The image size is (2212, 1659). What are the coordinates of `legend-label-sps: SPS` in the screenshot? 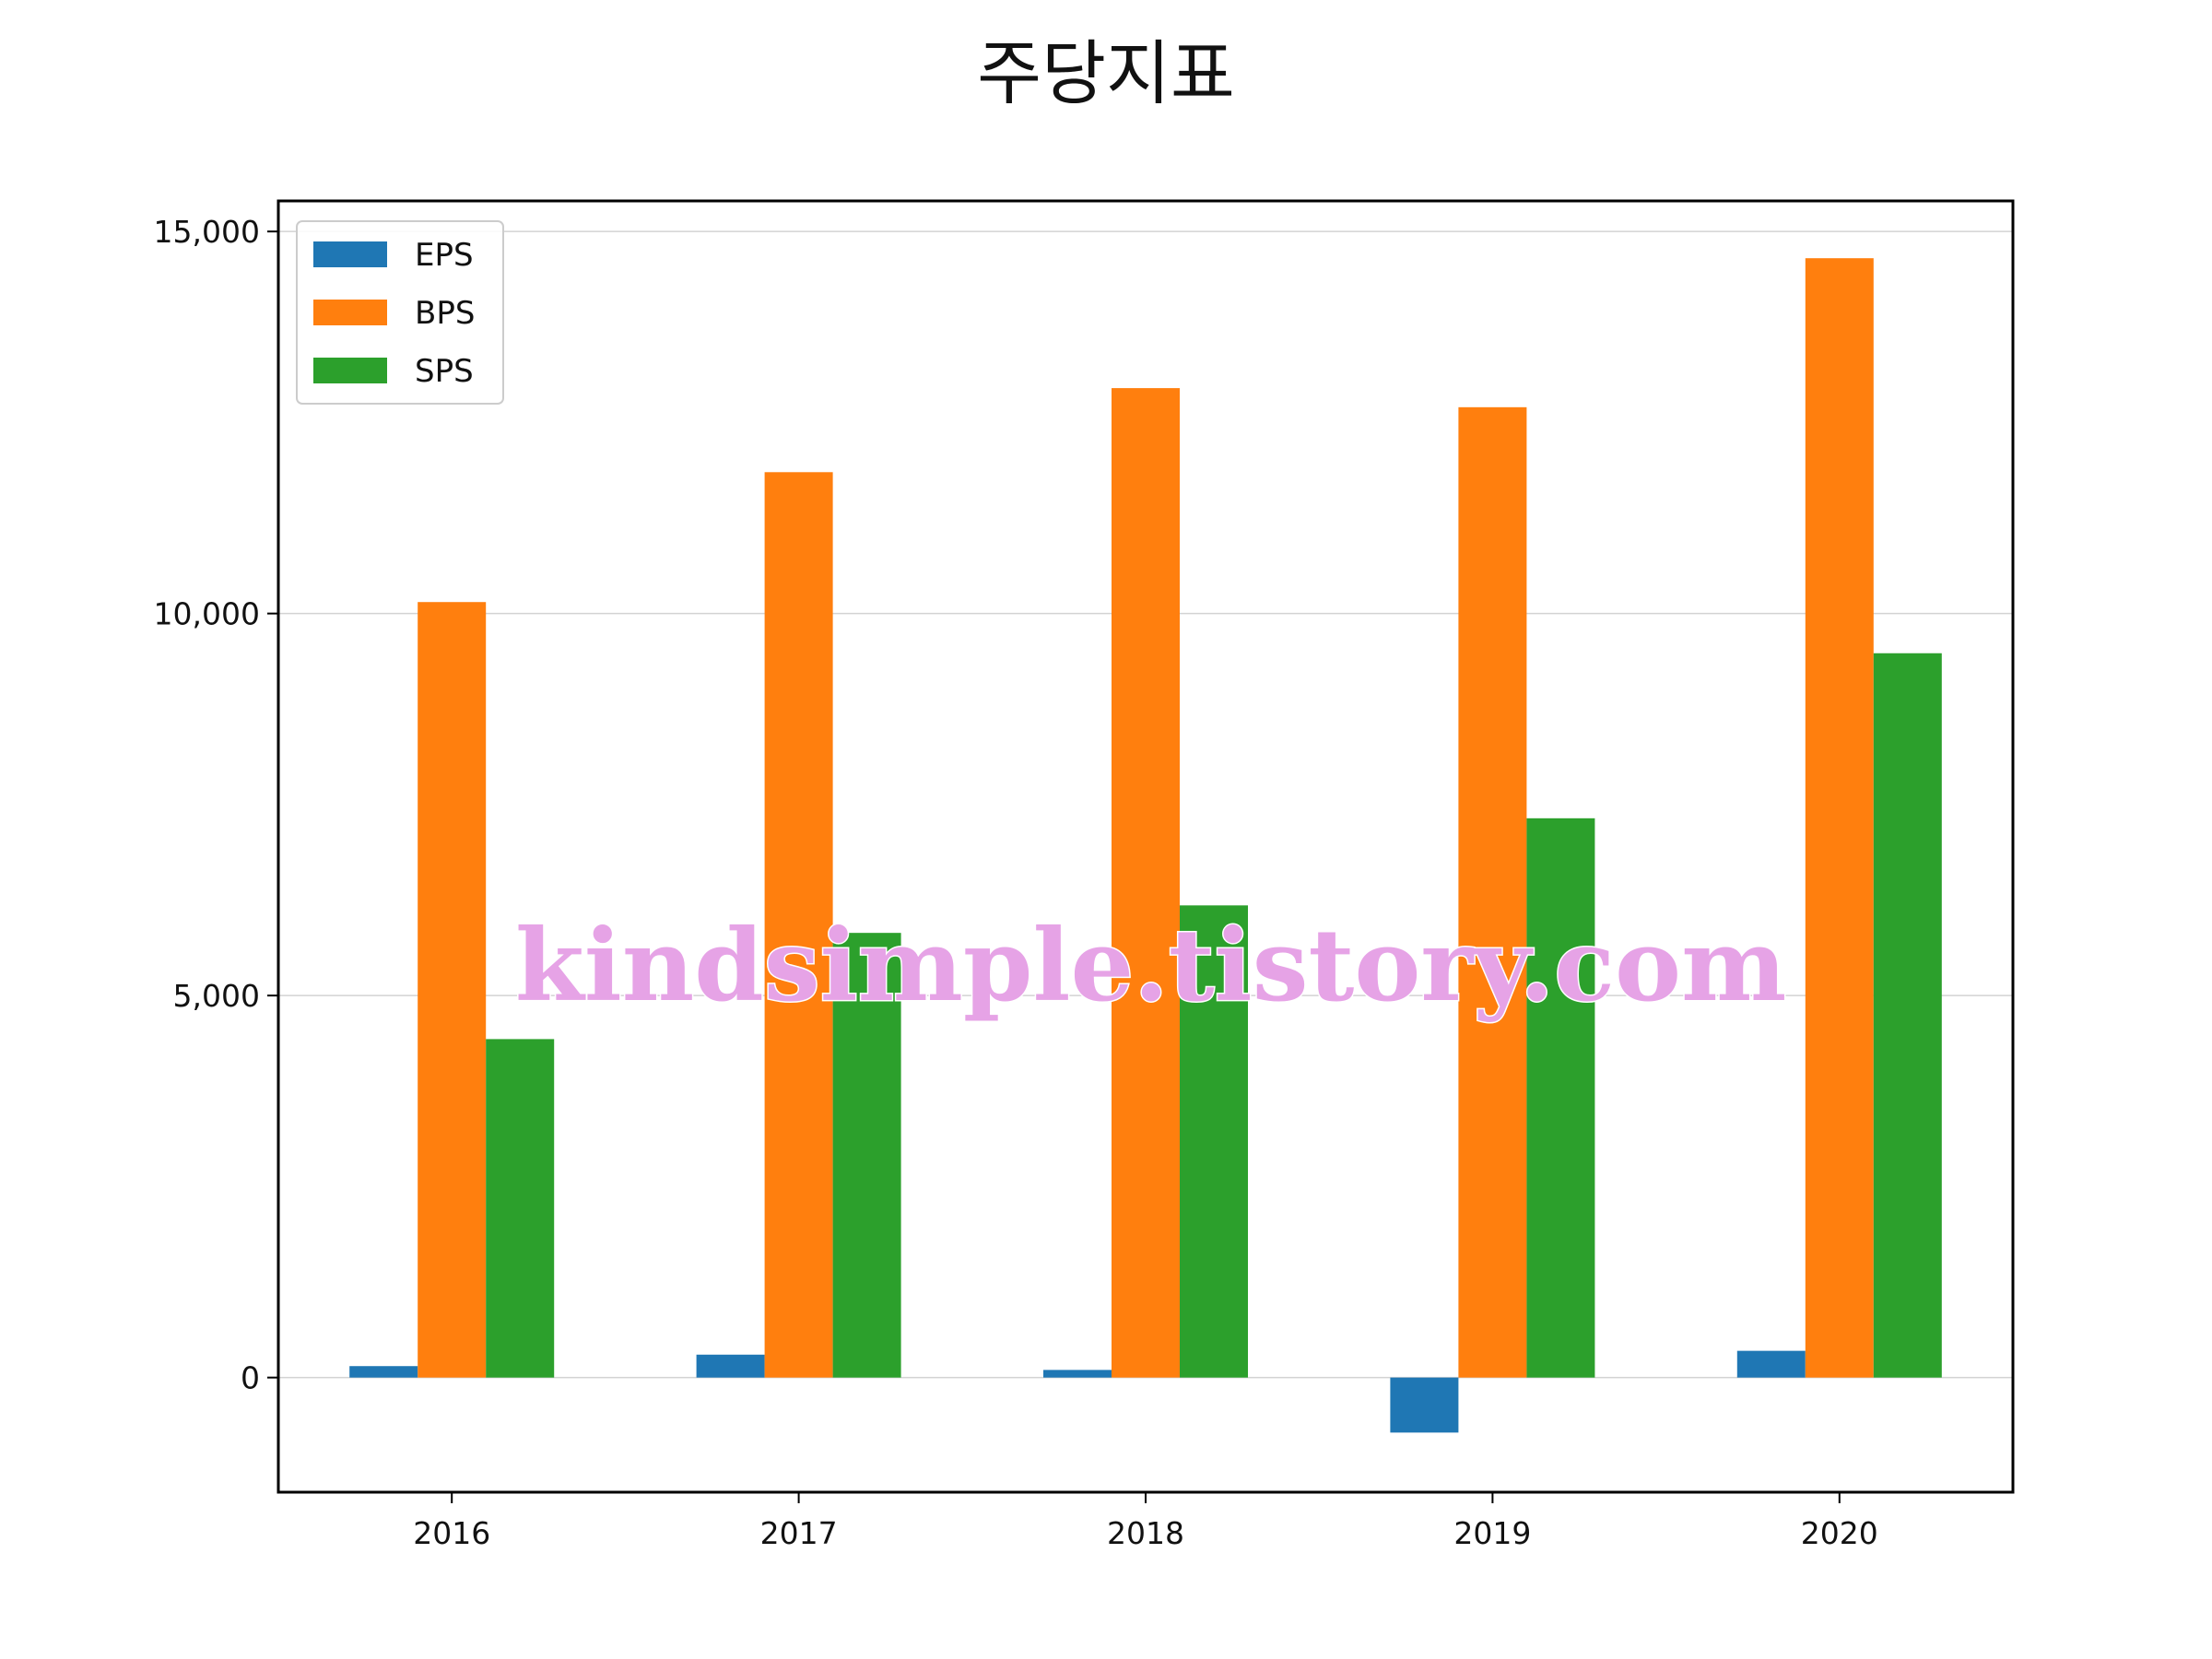 It's located at (444, 371).